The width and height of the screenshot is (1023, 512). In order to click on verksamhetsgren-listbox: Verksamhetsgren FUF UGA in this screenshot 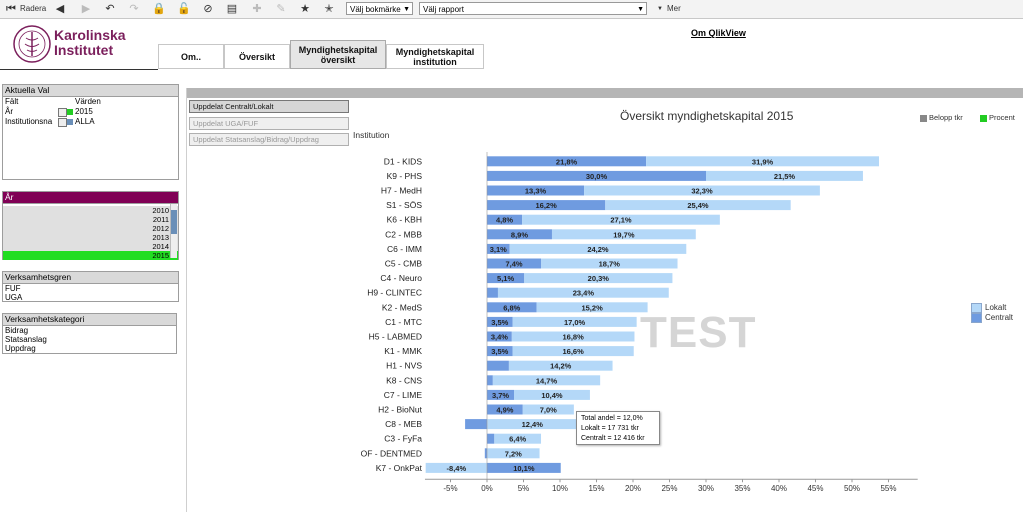, I will do `click(90, 286)`.